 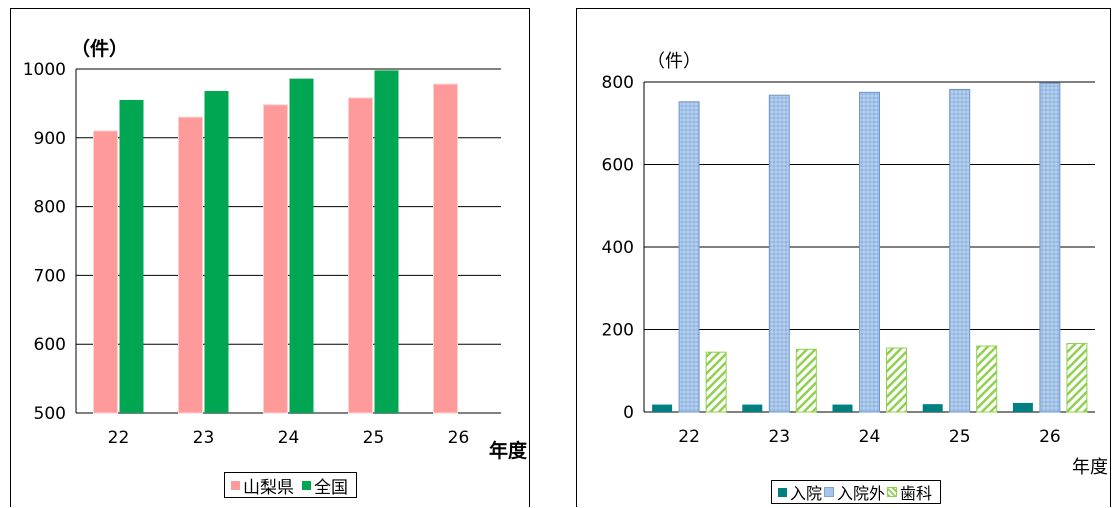 What do you see at coordinates (50, 276) in the screenshot?
I see `y-tick-label: 700` at bounding box center [50, 276].